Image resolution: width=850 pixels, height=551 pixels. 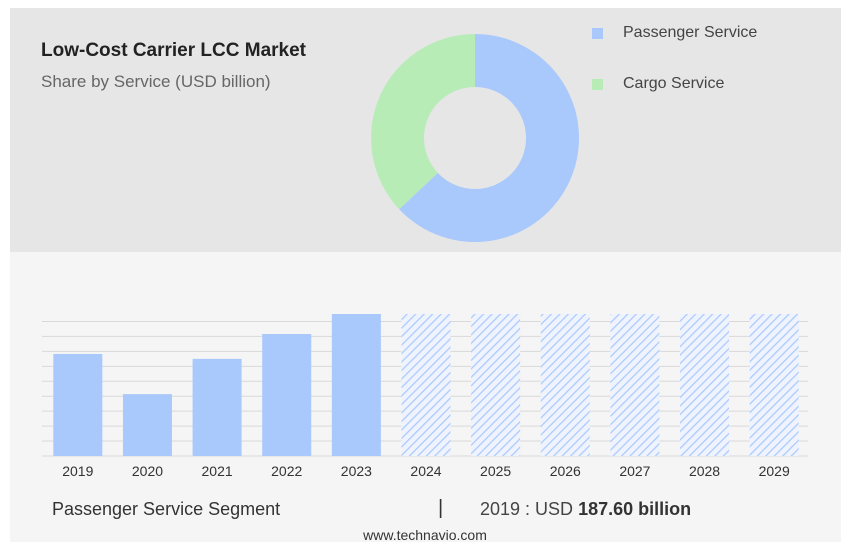 I want to click on bar-2020, so click(x=147, y=425).